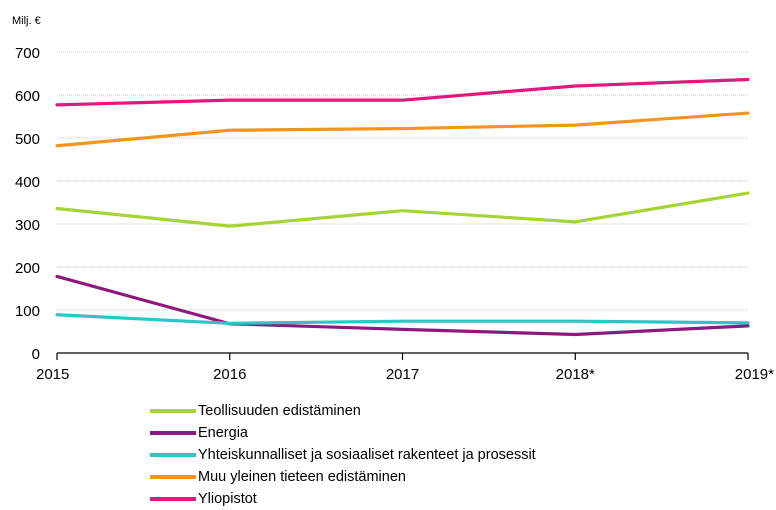  Describe the element at coordinates (27, 139) in the screenshot. I see `y-tick-label: 500` at that location.